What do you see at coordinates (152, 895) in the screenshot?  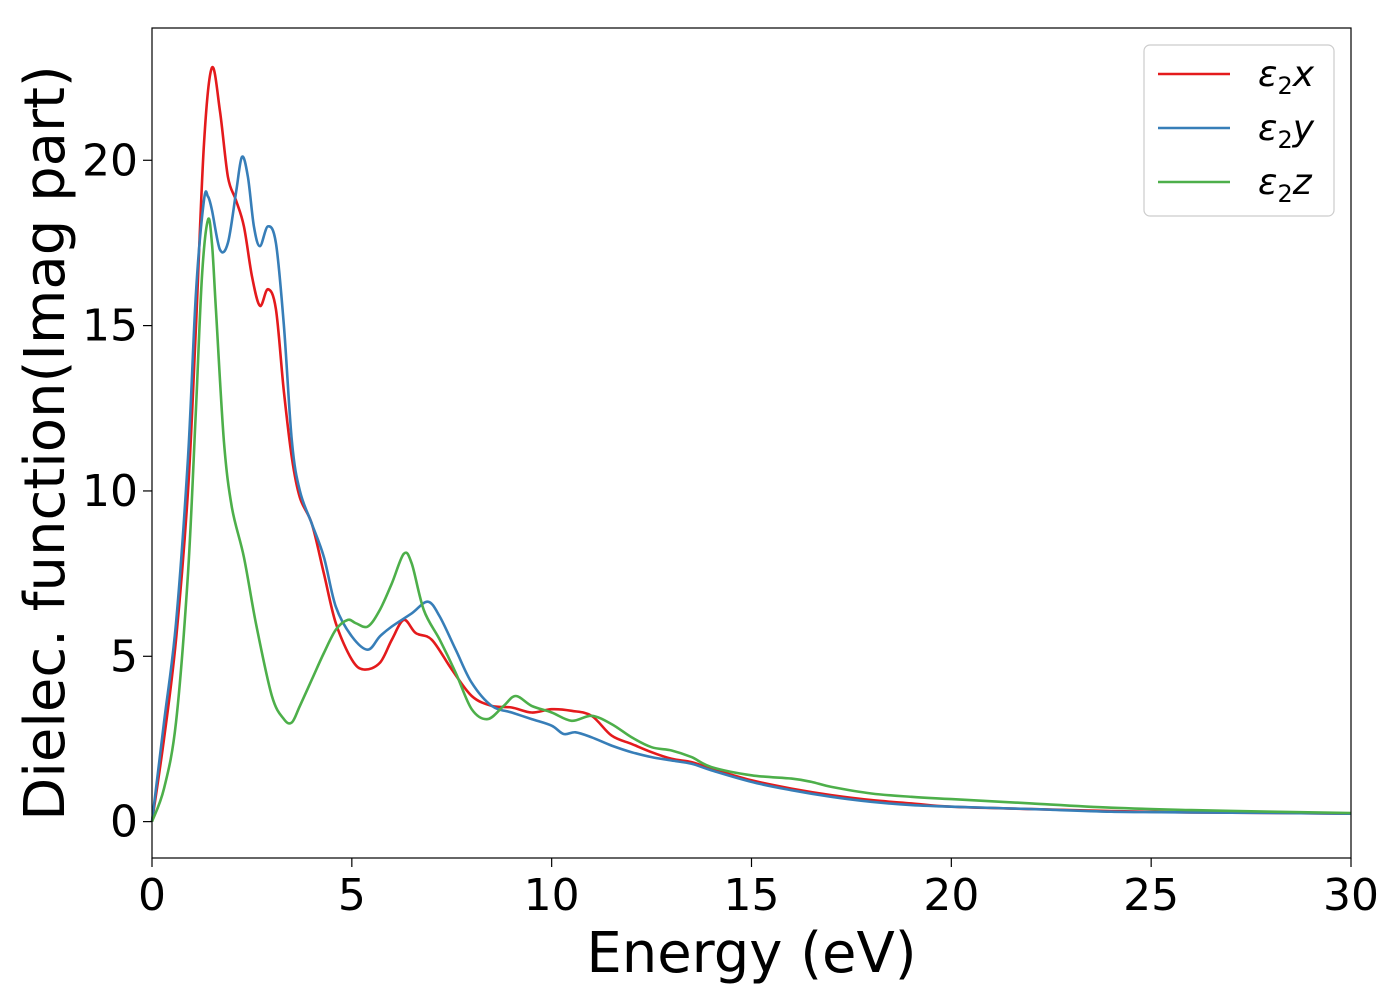 I see `x-tick-label: 0` at bounding box center [152, 895].